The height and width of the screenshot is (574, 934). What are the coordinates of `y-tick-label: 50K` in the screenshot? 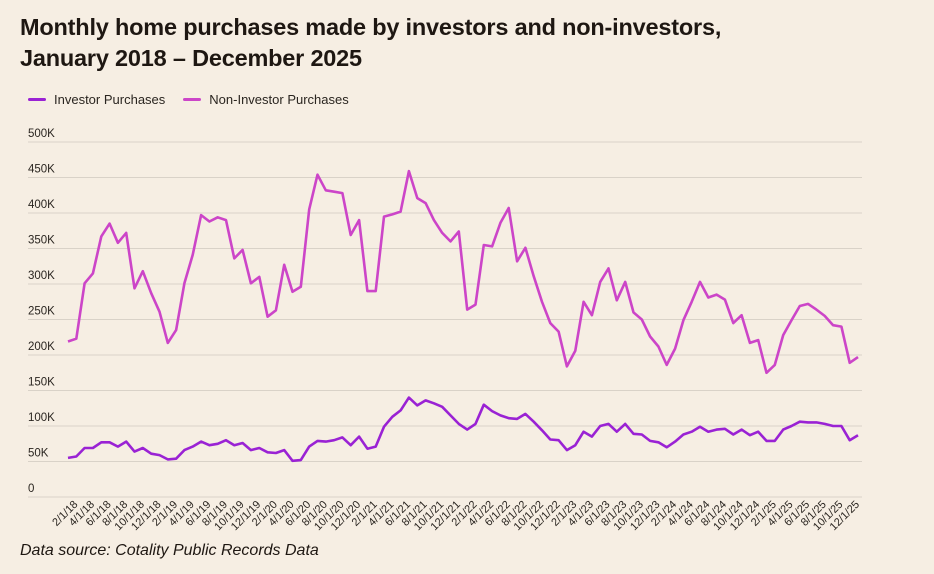 It's located at (38, 454).